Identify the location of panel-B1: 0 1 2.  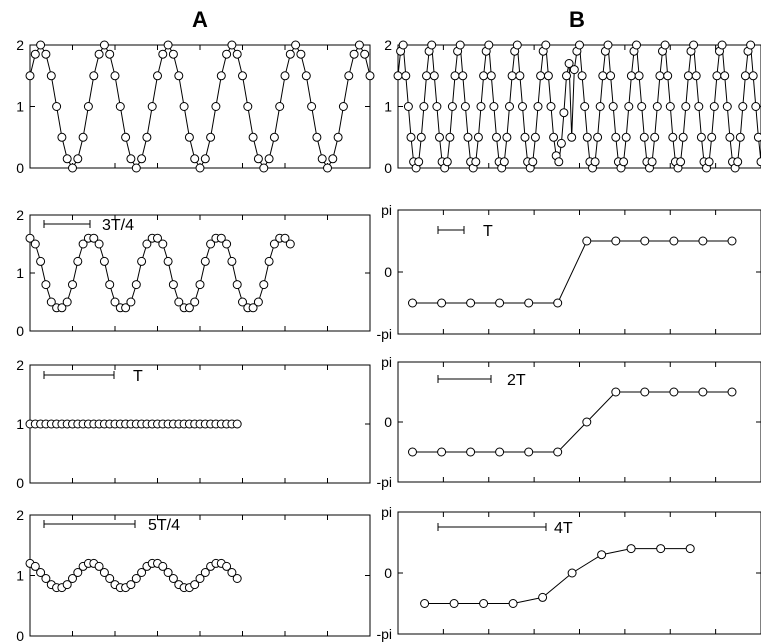
(572, 106).